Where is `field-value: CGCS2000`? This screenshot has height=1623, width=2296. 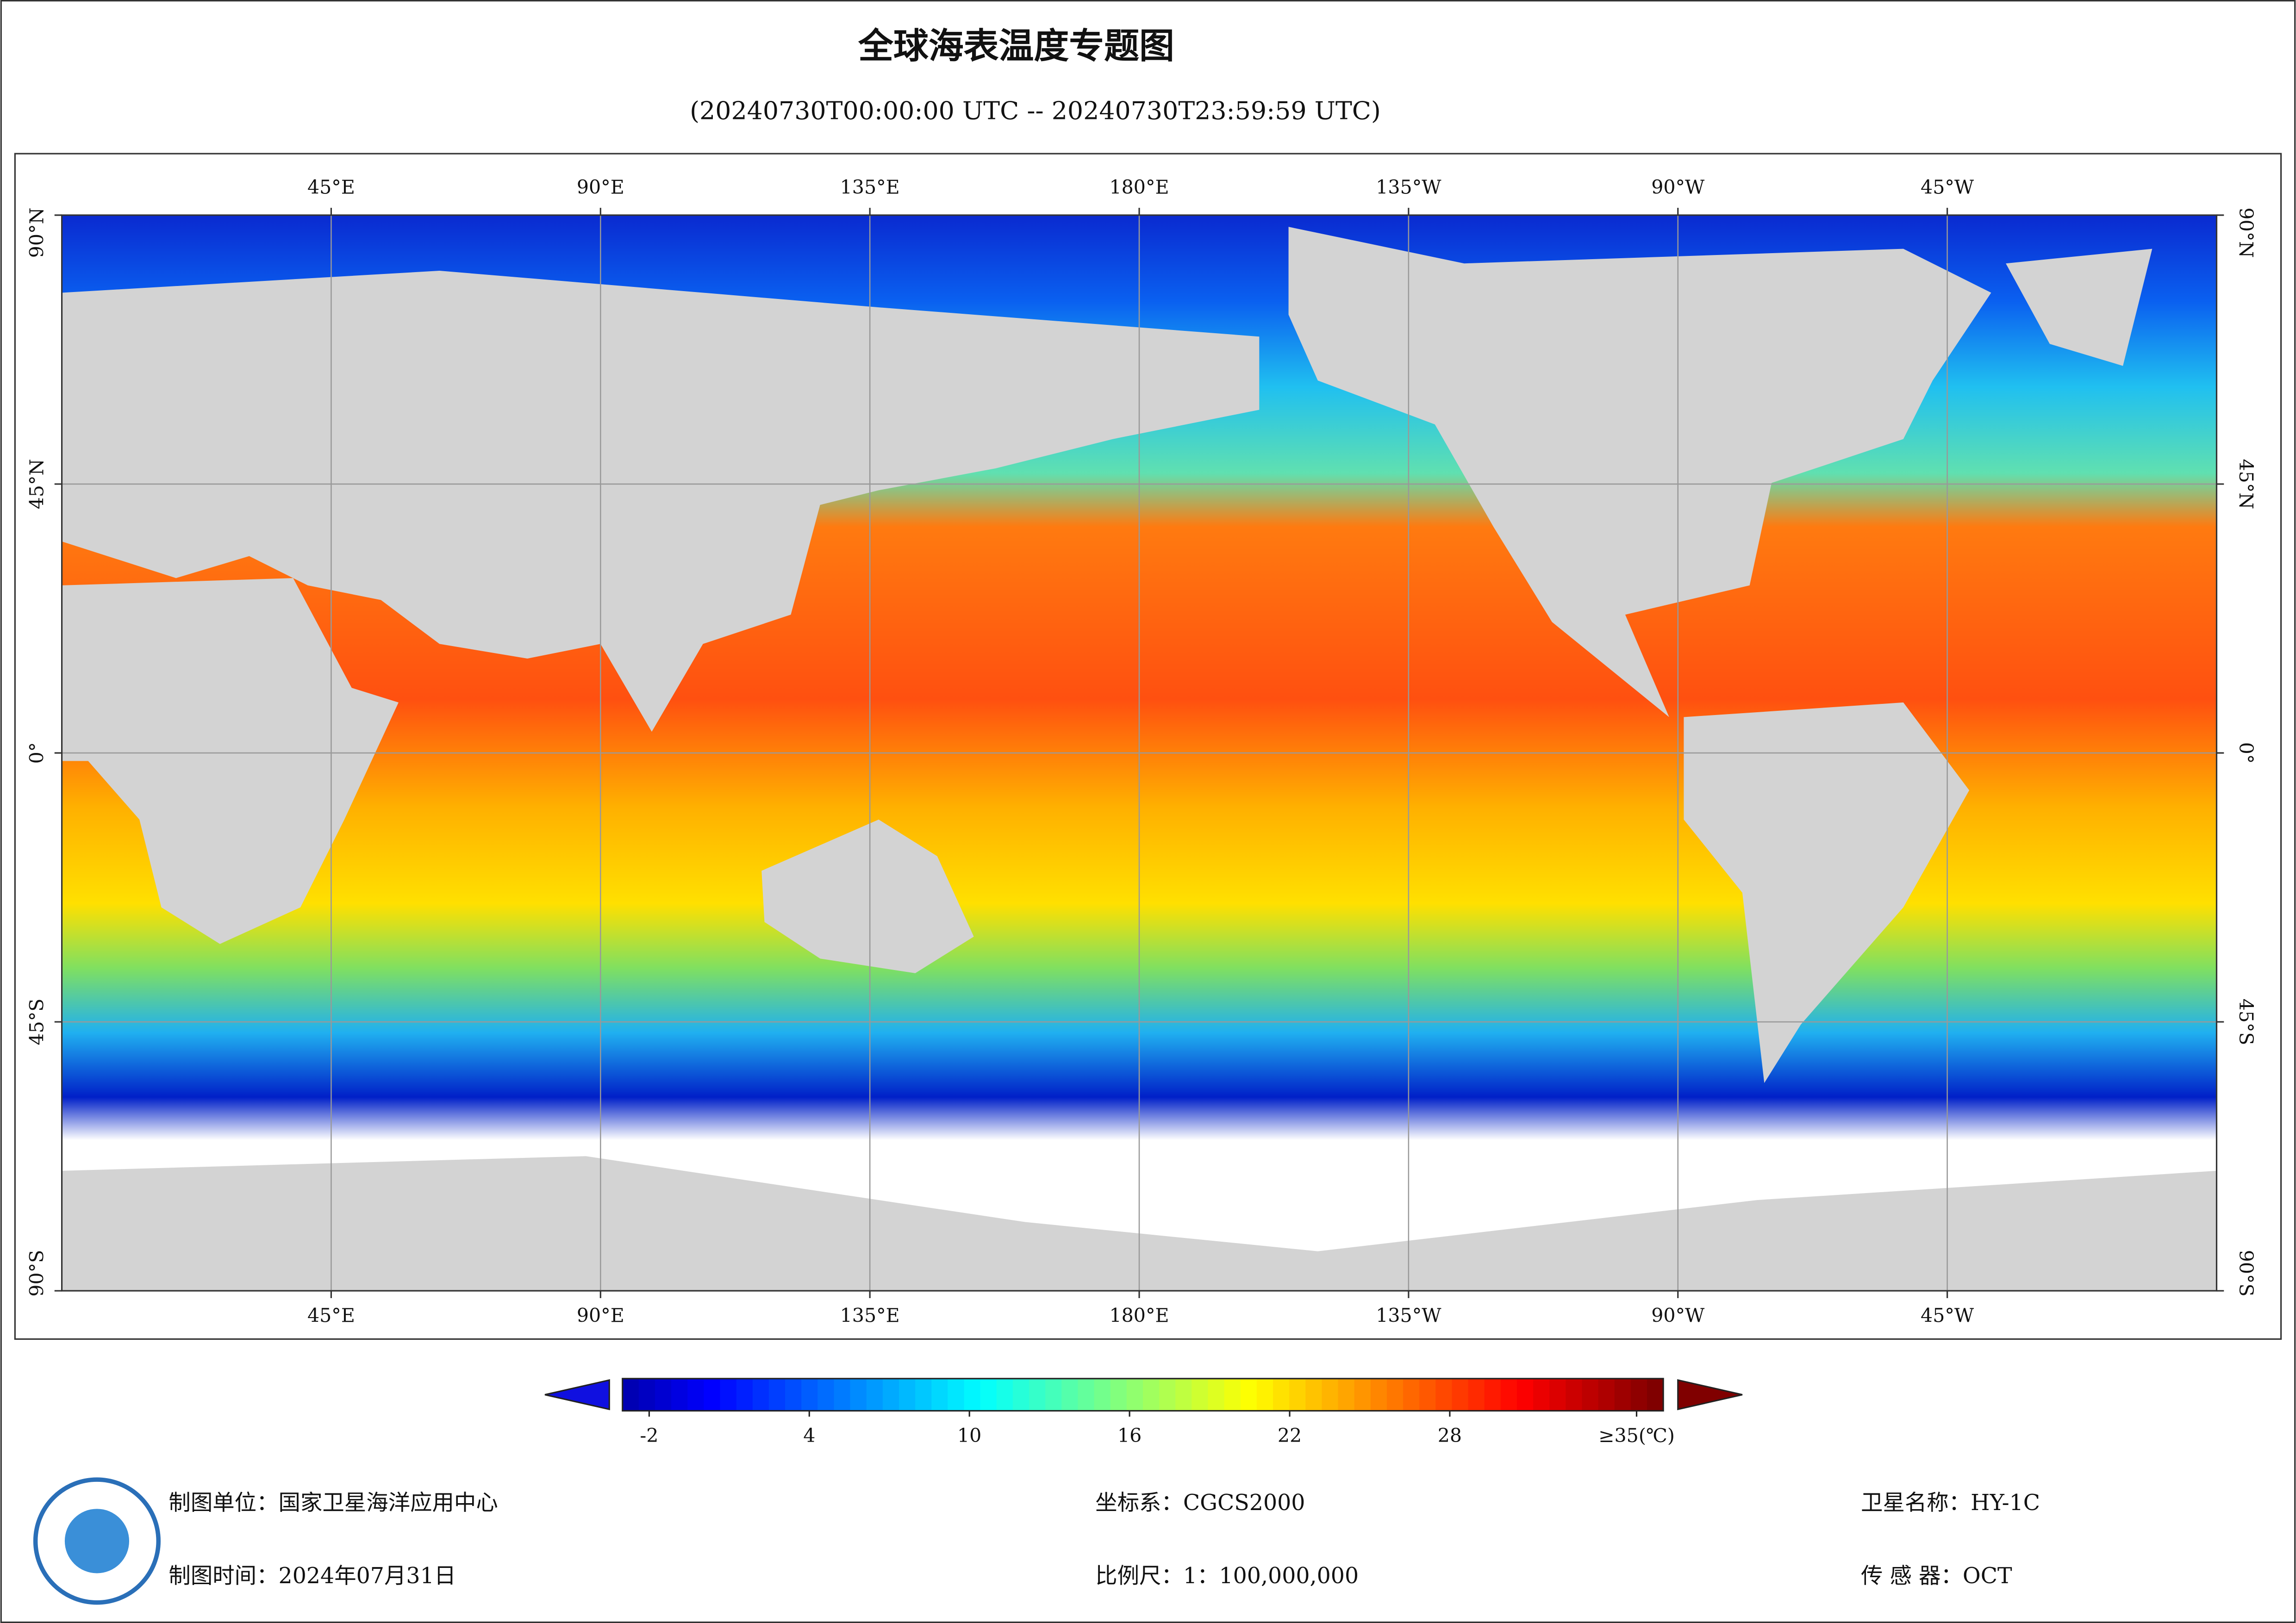
field-value: CGCS2000 is located at coordinates (1244, 1503).